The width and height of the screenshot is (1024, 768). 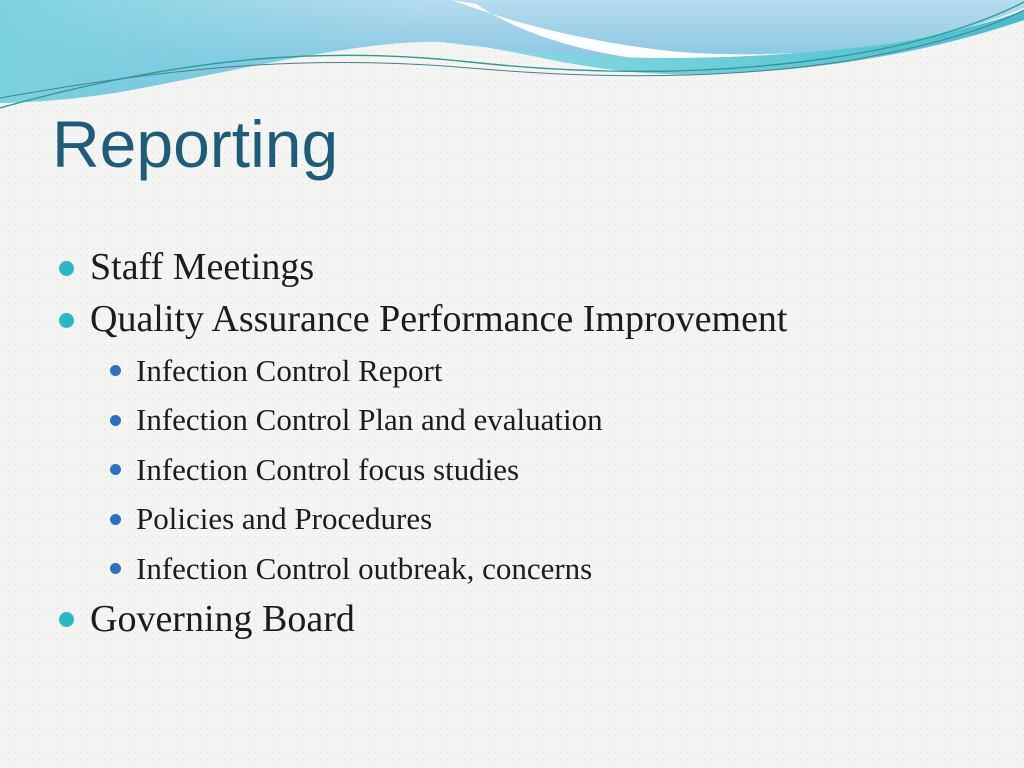 I want to click on wave-teal-strip, so click(x=732, y=42).